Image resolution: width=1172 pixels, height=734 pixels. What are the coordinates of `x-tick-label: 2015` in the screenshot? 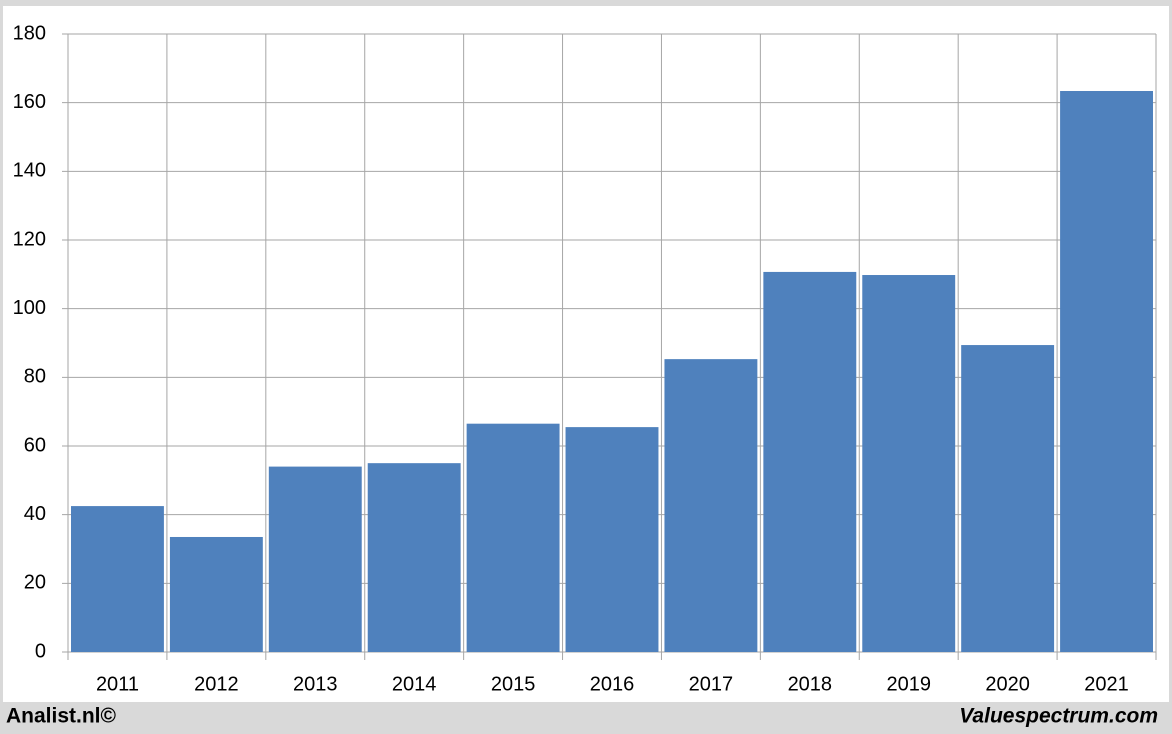 It's located at (513, 684).